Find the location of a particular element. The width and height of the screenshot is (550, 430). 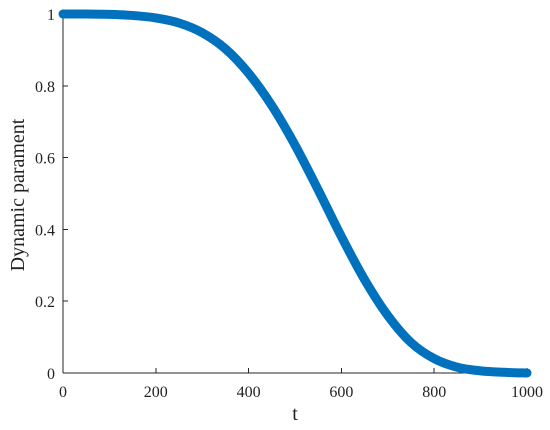

y-tick-label: 0.8 is located at coordinates (45, 87).